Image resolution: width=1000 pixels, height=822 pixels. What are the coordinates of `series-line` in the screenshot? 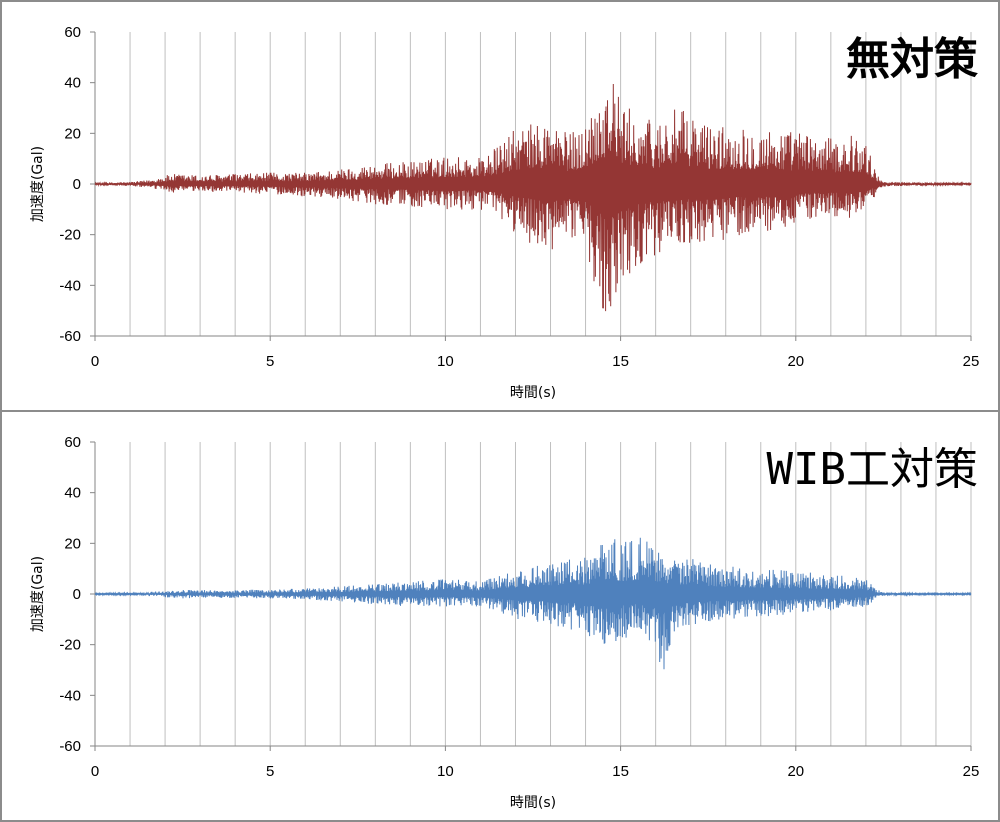 It's located at (533, 603).